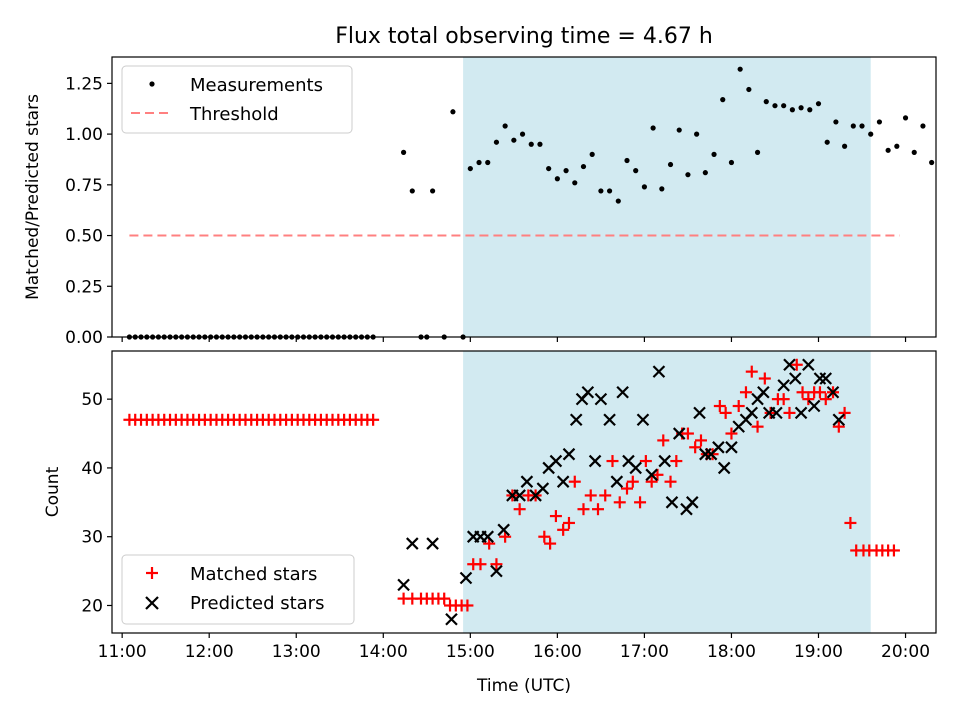 Image resolution: width=960 pixels, height=720 pixels. I want to click on top-legend: Measurements Threshold, so click(237, 99).